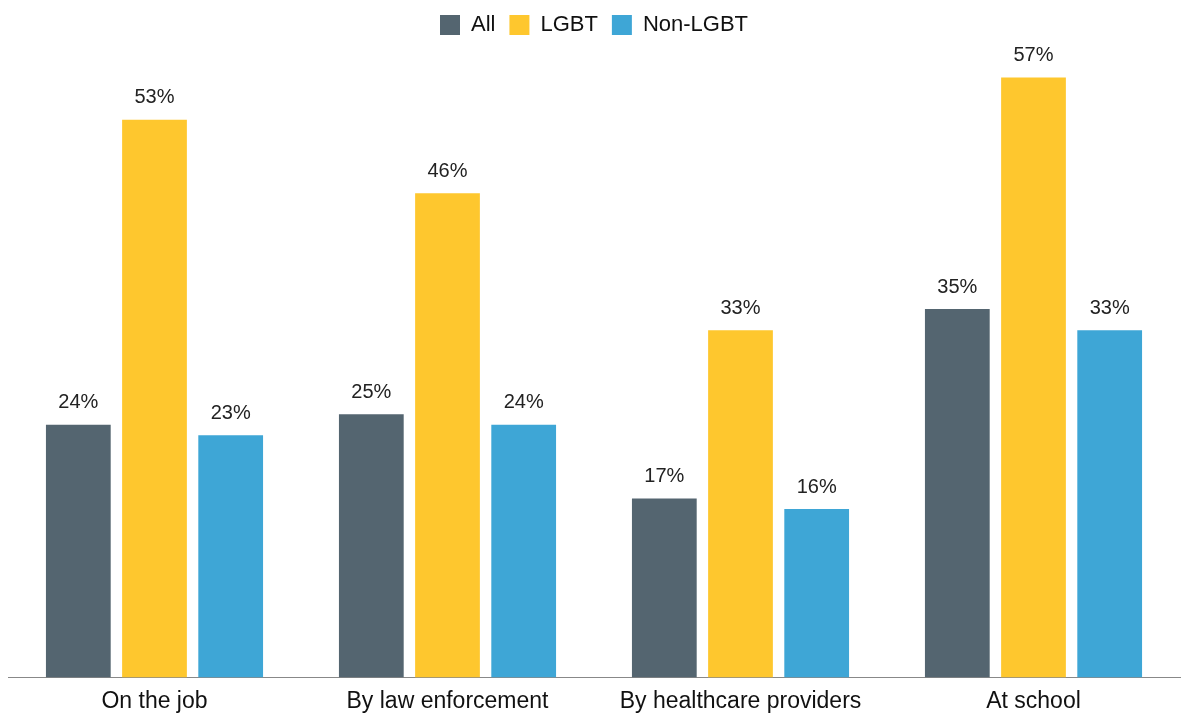 Image resolution: width=1194 pixels, height=725 pixels. What do you see at coordinates (483, 24) in the screenshot?
I see `legend-label: All` at bounding box center [483, 24].